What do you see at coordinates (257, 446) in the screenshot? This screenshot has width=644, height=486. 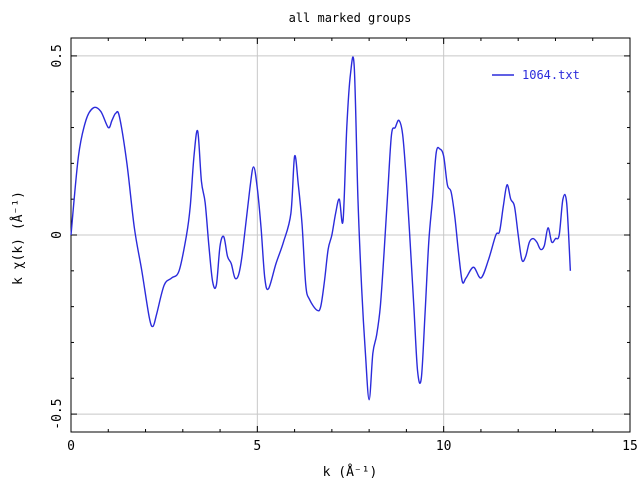 I see `x-tick-label: 5` at bounding box center [257, 446].